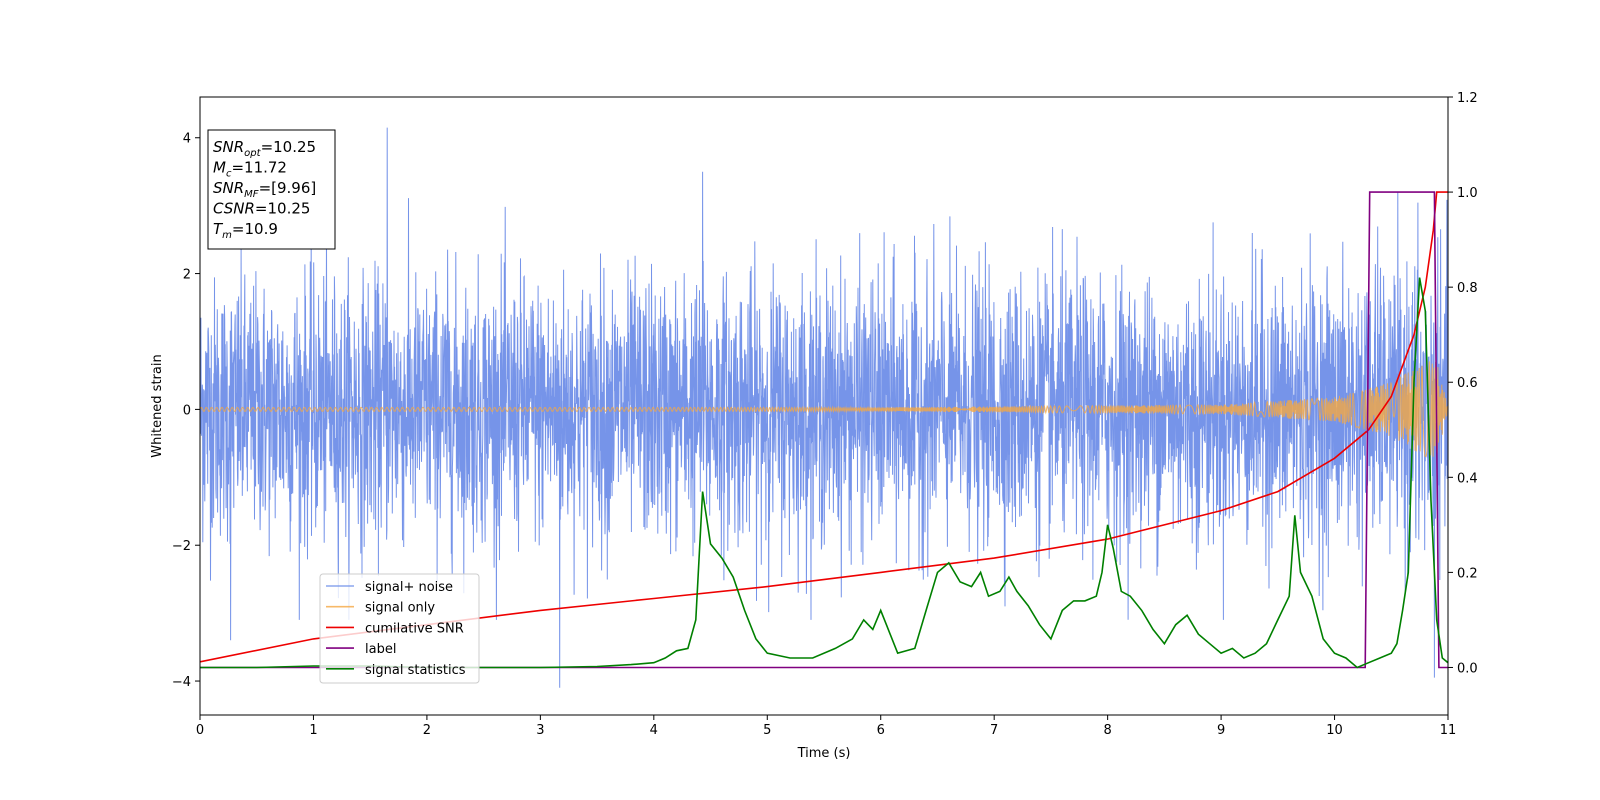  Describe the element at coordinates (250, 169) in the screenshot. I see `info-line: Mc=11.72` at that location.